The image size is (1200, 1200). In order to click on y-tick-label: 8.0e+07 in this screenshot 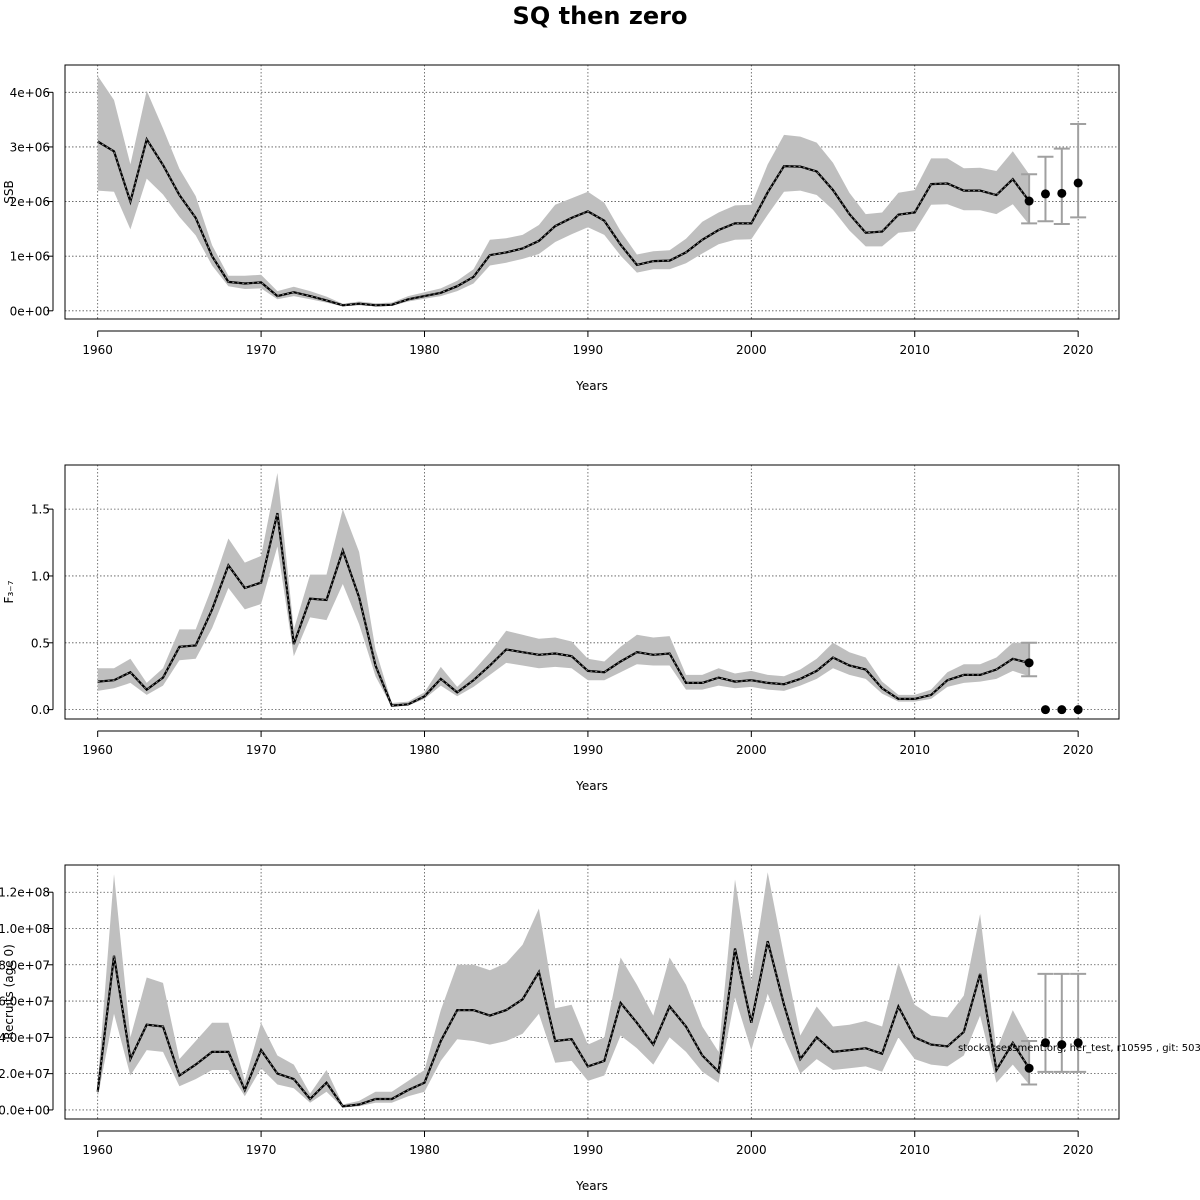, I will do `click(25, 965)`.